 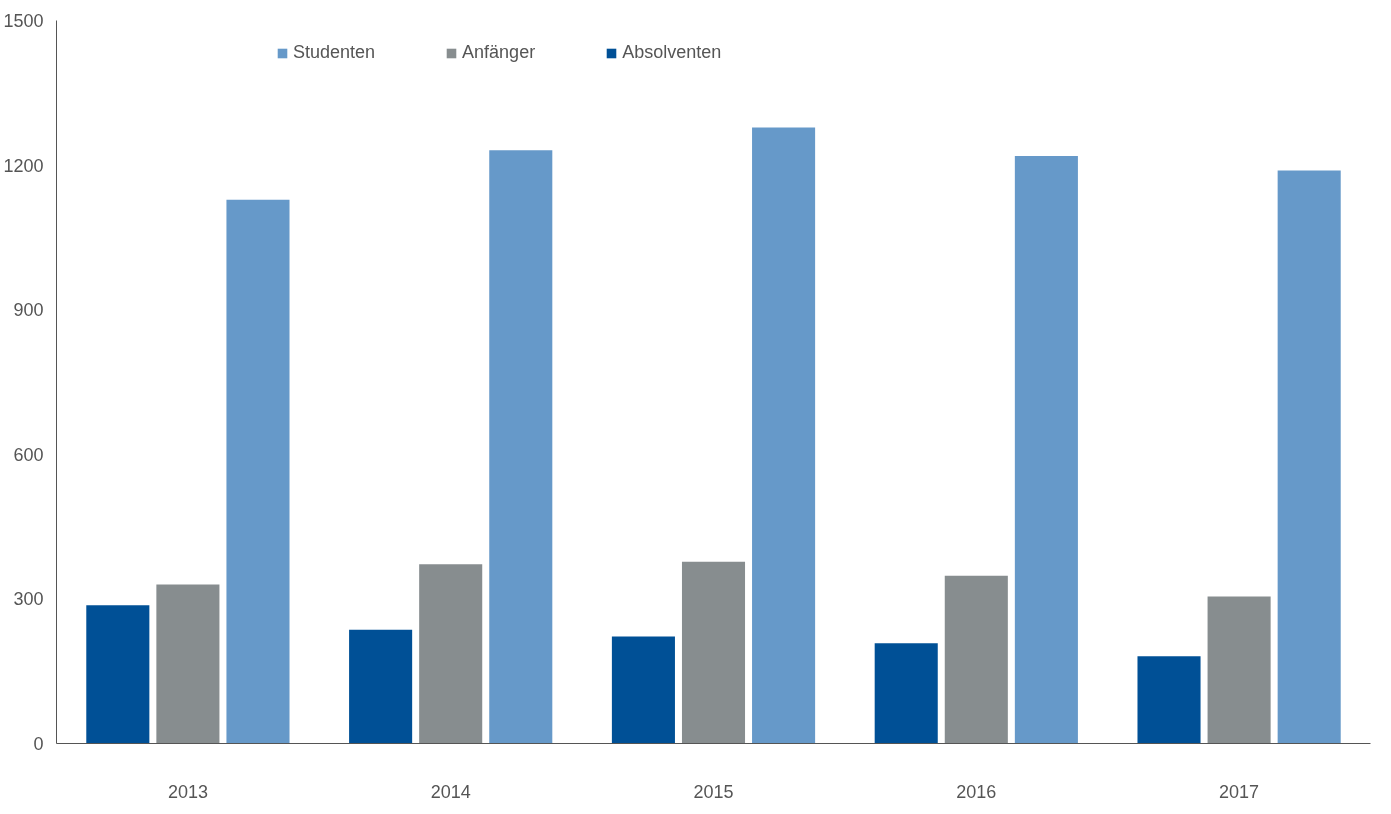 I want to click on x-tick-label: 2017, so click(x=1239, y=791).